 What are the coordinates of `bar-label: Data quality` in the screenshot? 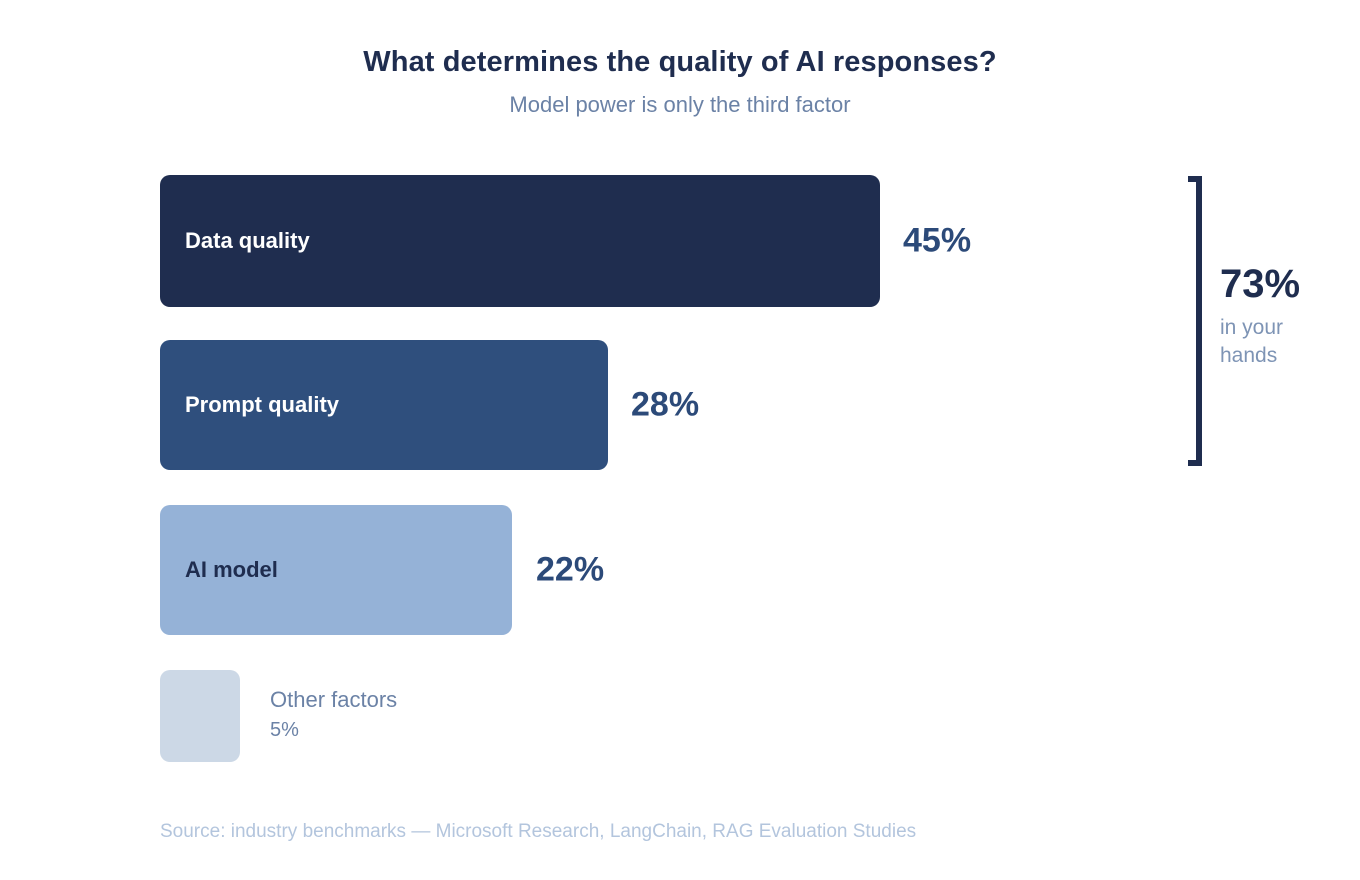 It's located at (247, 240).